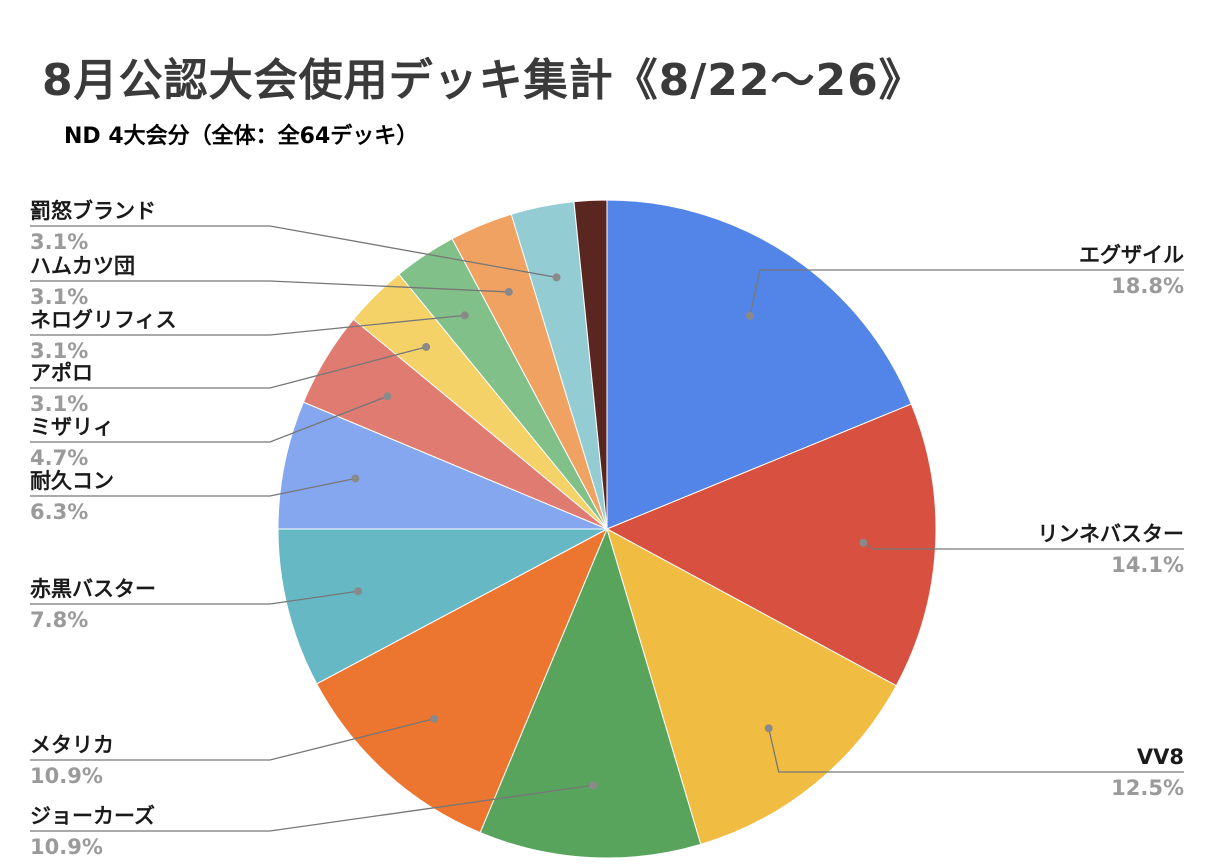  Describe the element at coordinates (92, 816) in the screenshot. I see `slice-label-3: ジョーカーズ` at that location.